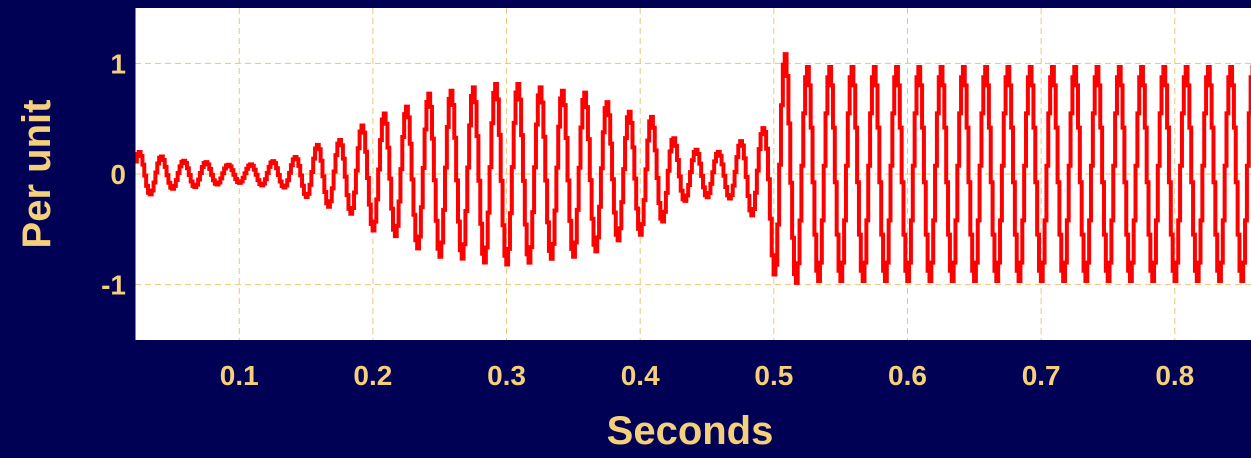  I want to click on y-axis-label: Per unit, so click(37, 174).